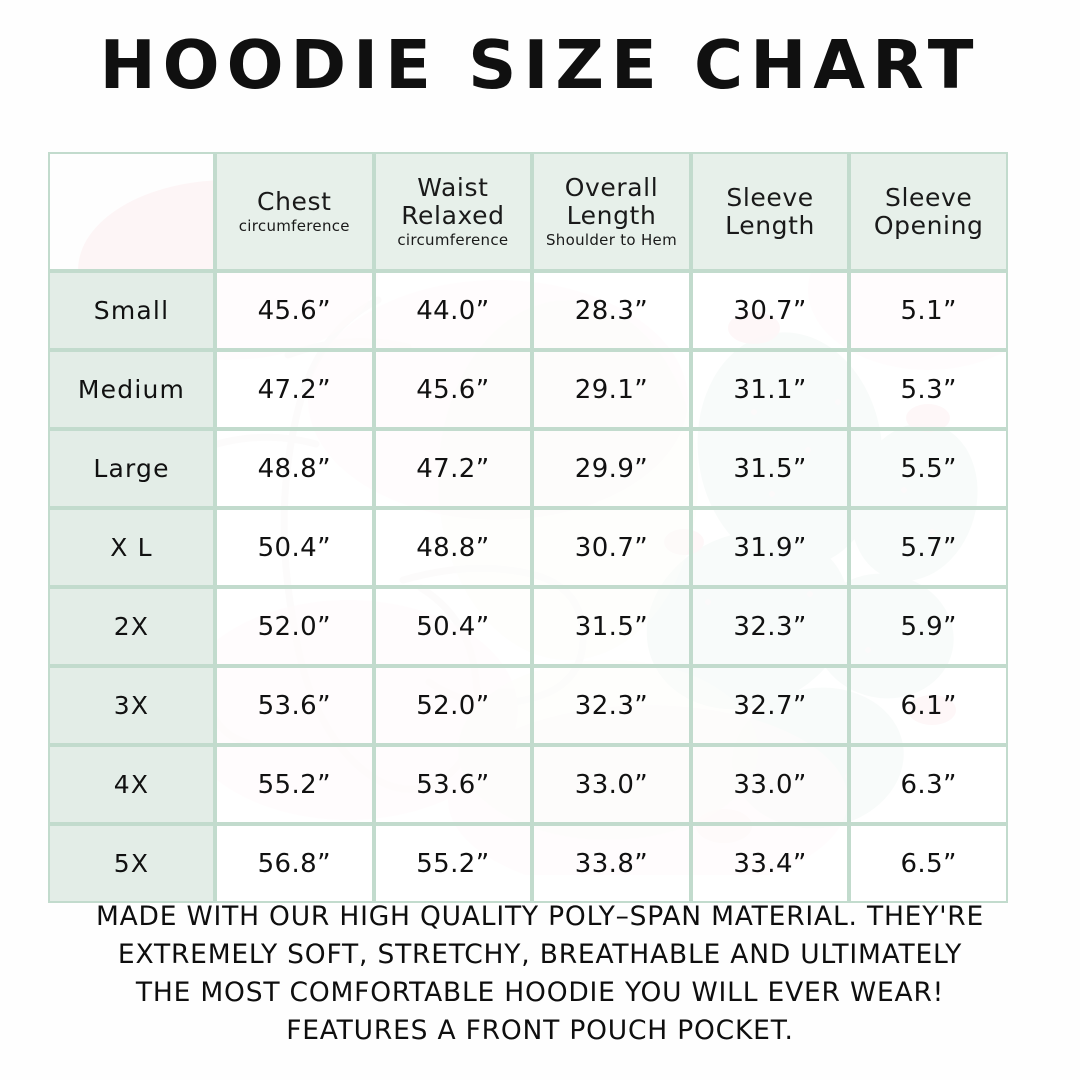  Describe the element at coordinates (611, 863) in the screenshot. I see `cell-overall-length: 33.8”` at that location.